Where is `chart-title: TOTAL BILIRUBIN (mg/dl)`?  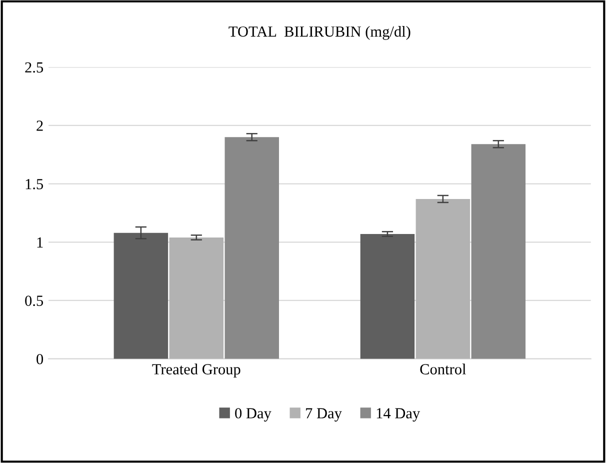 chart-title: TOTAL BILIRUBIN (mg/dl) is located at coordinates (319, 33).